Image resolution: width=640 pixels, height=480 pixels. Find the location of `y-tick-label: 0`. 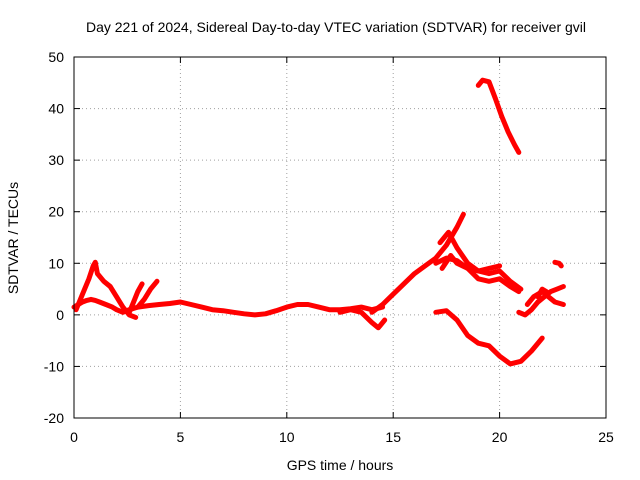

y-tick-label: 0 is located at coordinates (60, 315).